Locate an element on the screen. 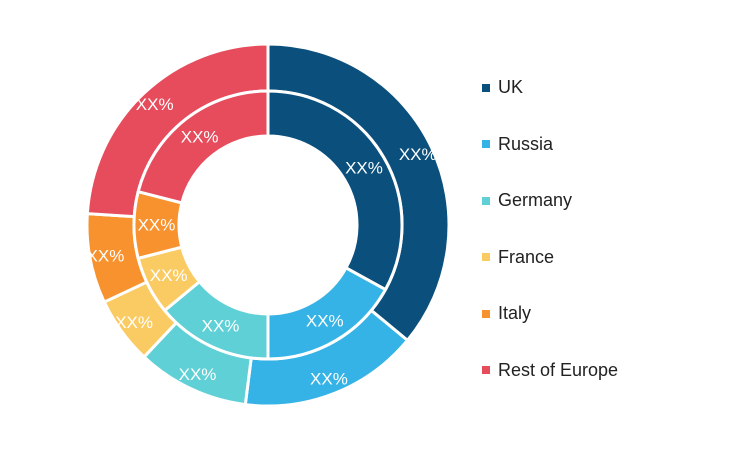  legend-label-rest-of-europe: Rest of Europe is located at coordinates (558, 369).